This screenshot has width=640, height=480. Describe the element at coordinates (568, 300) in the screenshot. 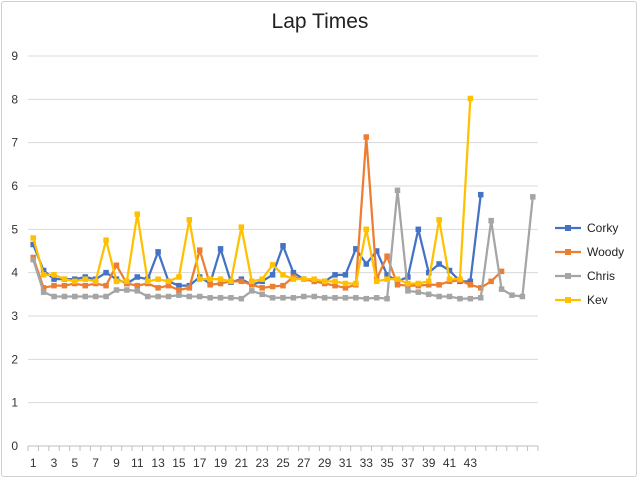

I see `legend-marker-kev` at that location.